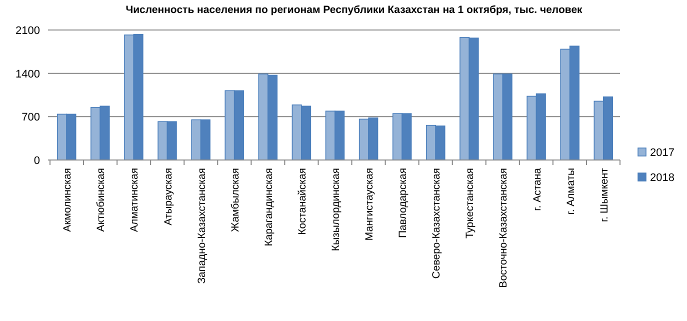  I want to click on x-tick-label: Атырауская, so click(168, 197).